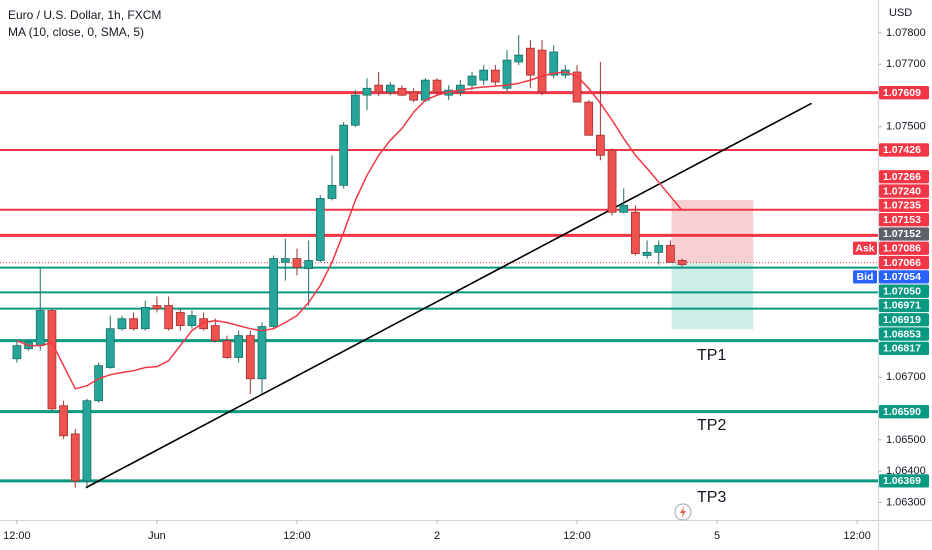 The height and width of the screenshot is (550, 932). What do you see at coordinates (683, 512) in the screenshot?
I see `alert-icon` at bounding box center [683, 512].